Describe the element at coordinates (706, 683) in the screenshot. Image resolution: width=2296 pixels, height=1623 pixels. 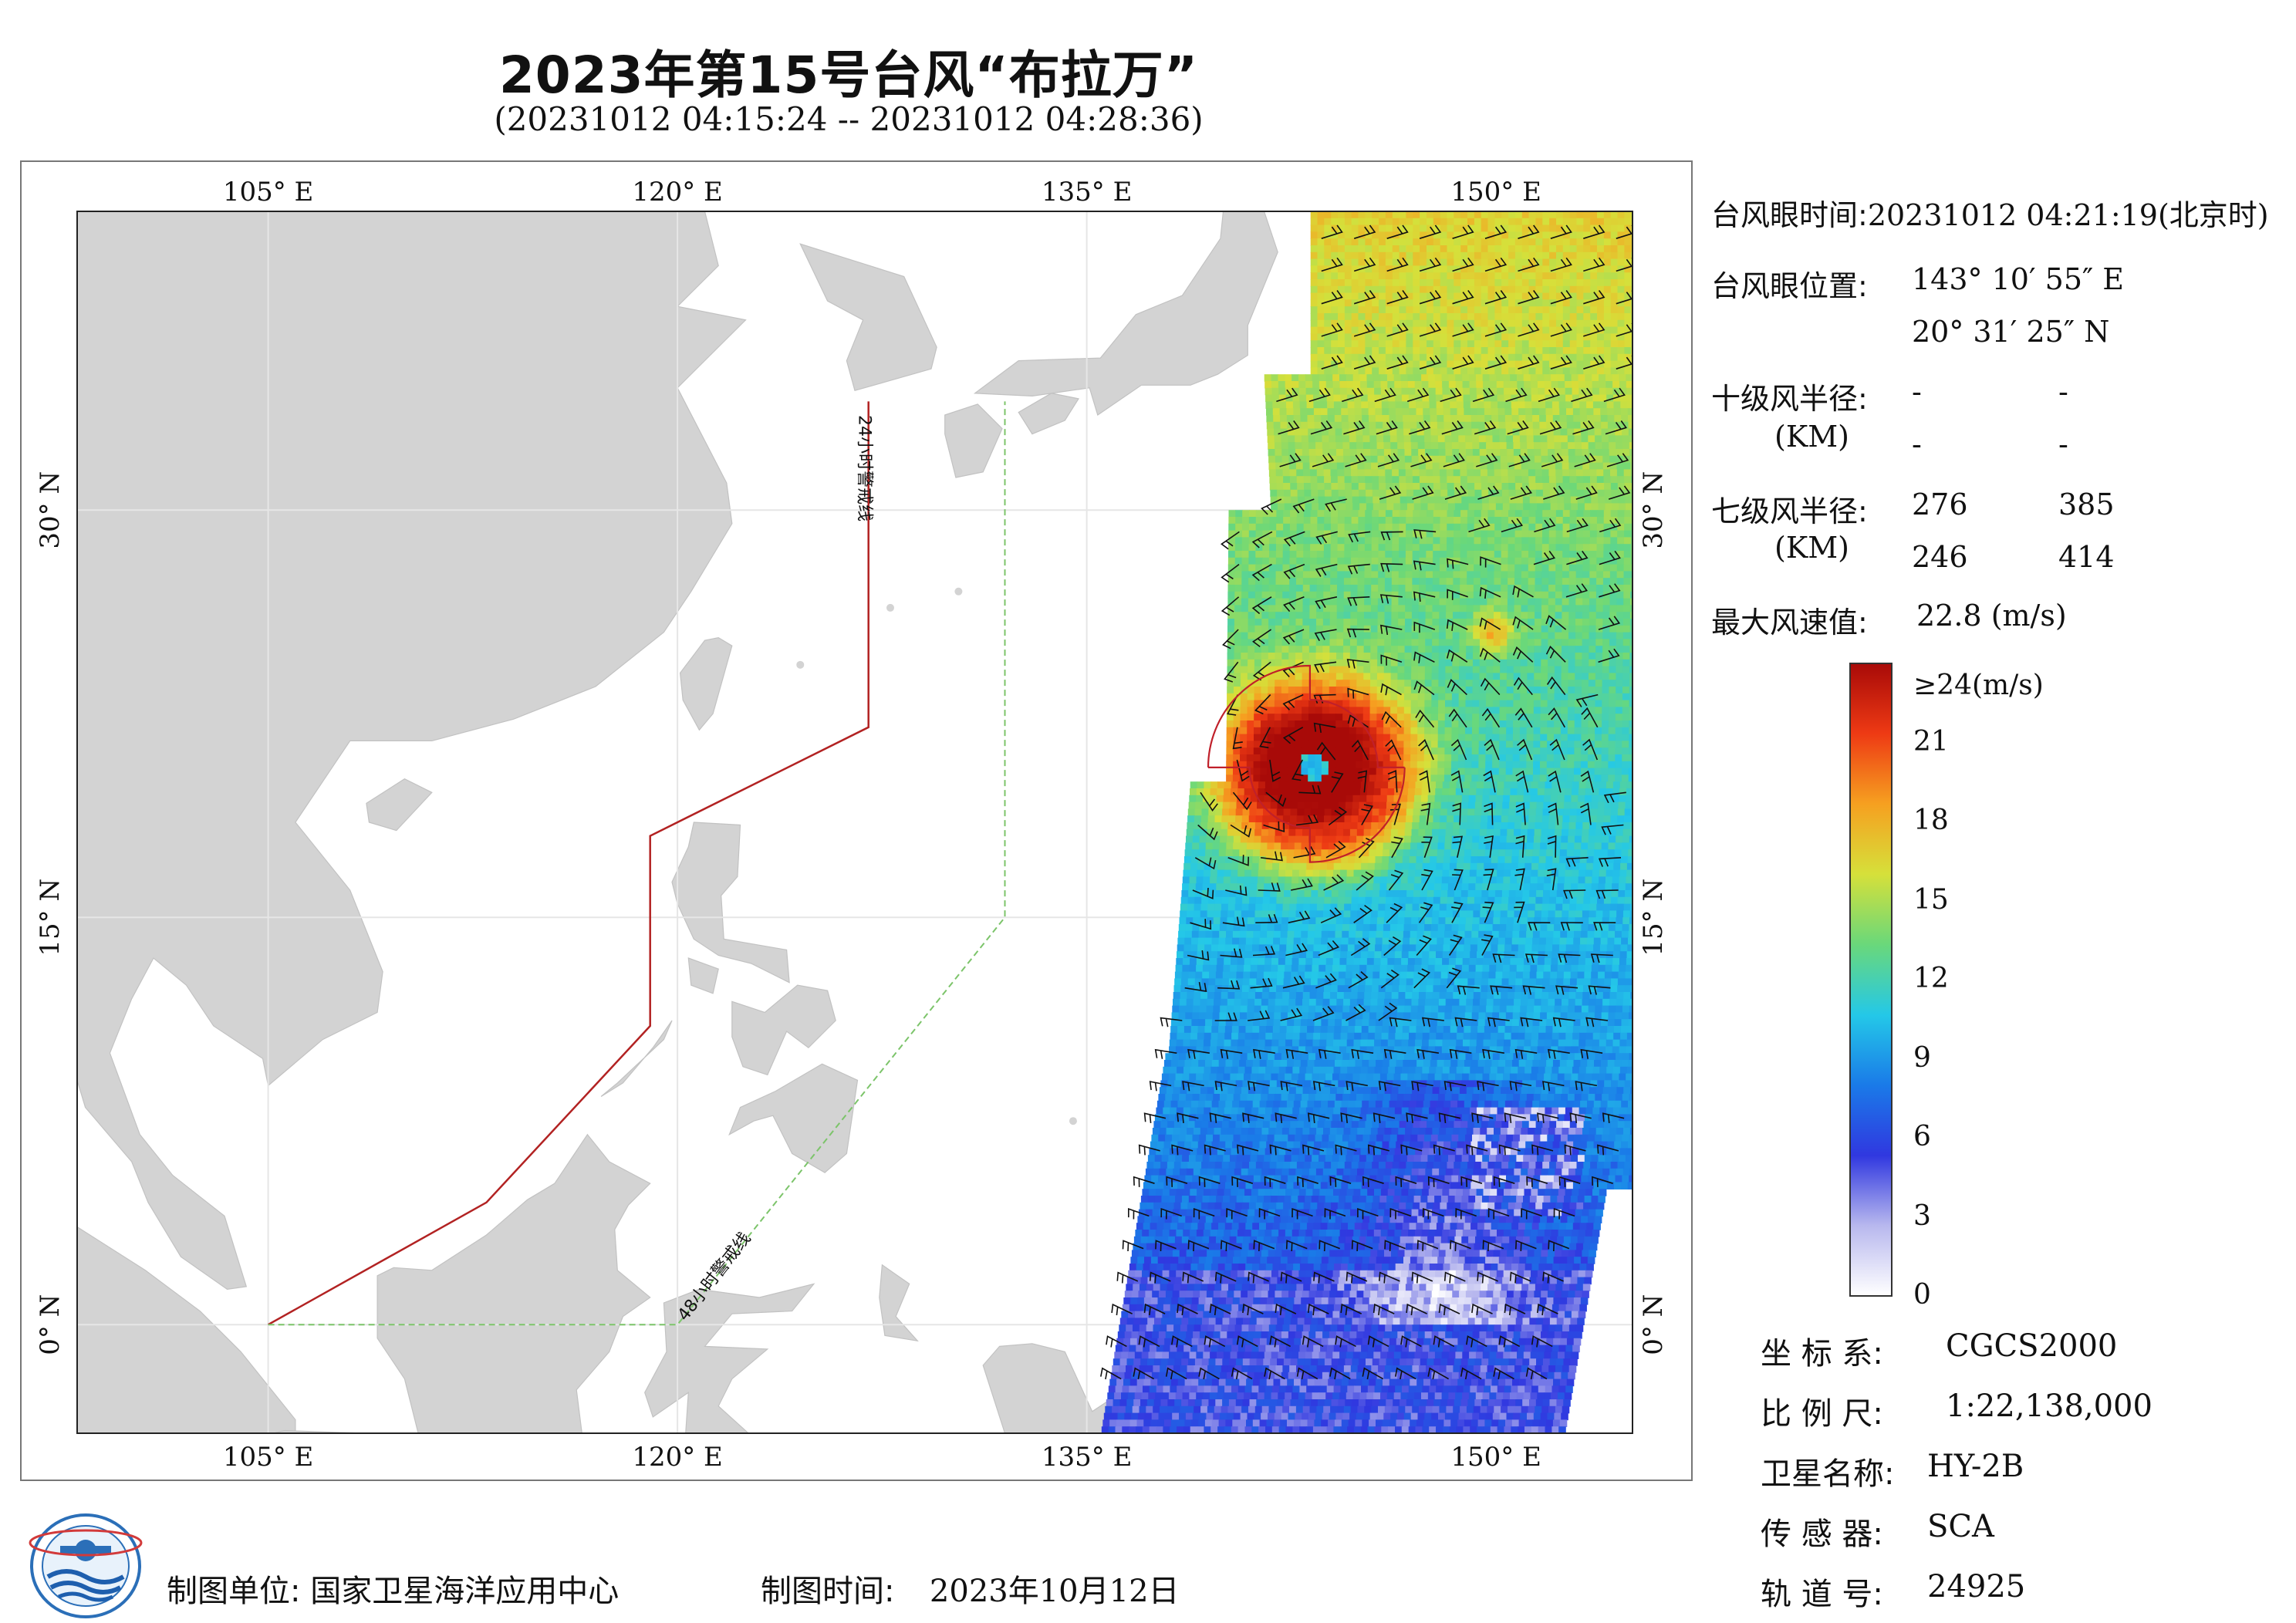
I see `land-taiwan` at that location.